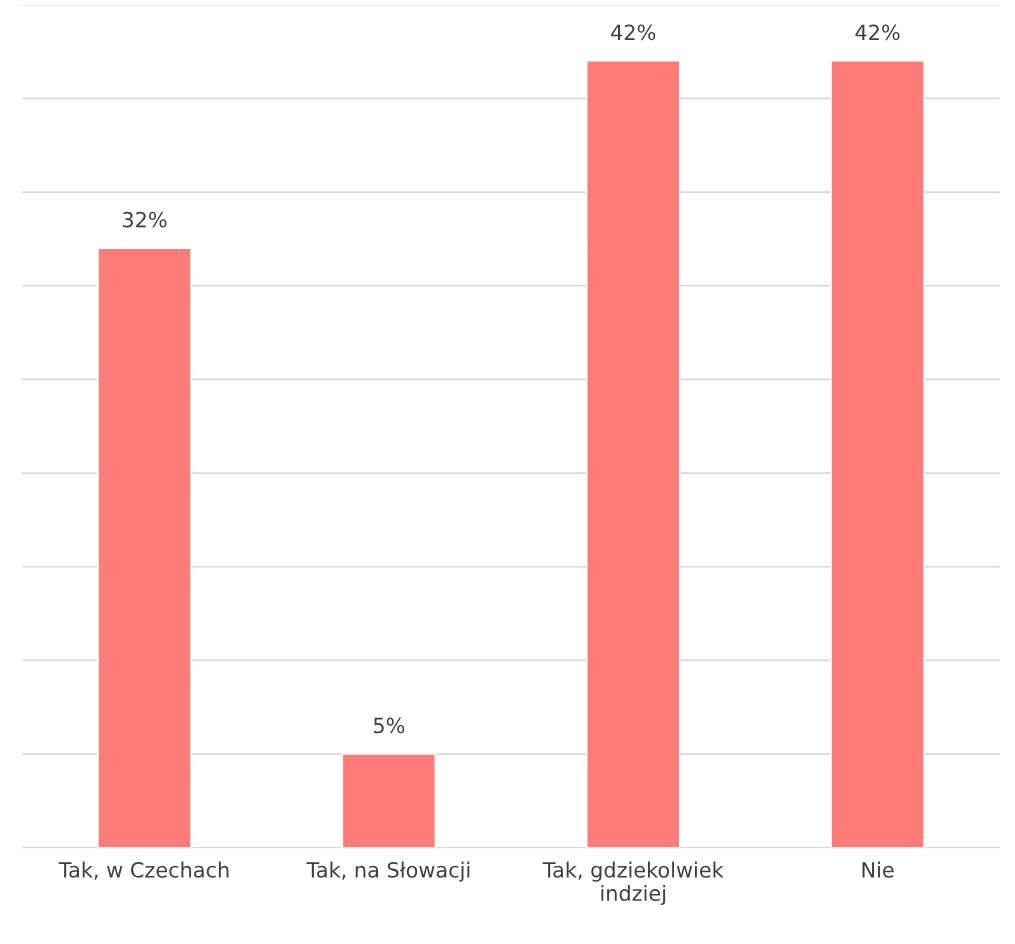 This screenshot has width=1015, height=944. What do you see at coordinates (388, 871) in the screenshot?
I see `x-tick-label: Tak, na Słowacji` at bounding box center [388, 871].